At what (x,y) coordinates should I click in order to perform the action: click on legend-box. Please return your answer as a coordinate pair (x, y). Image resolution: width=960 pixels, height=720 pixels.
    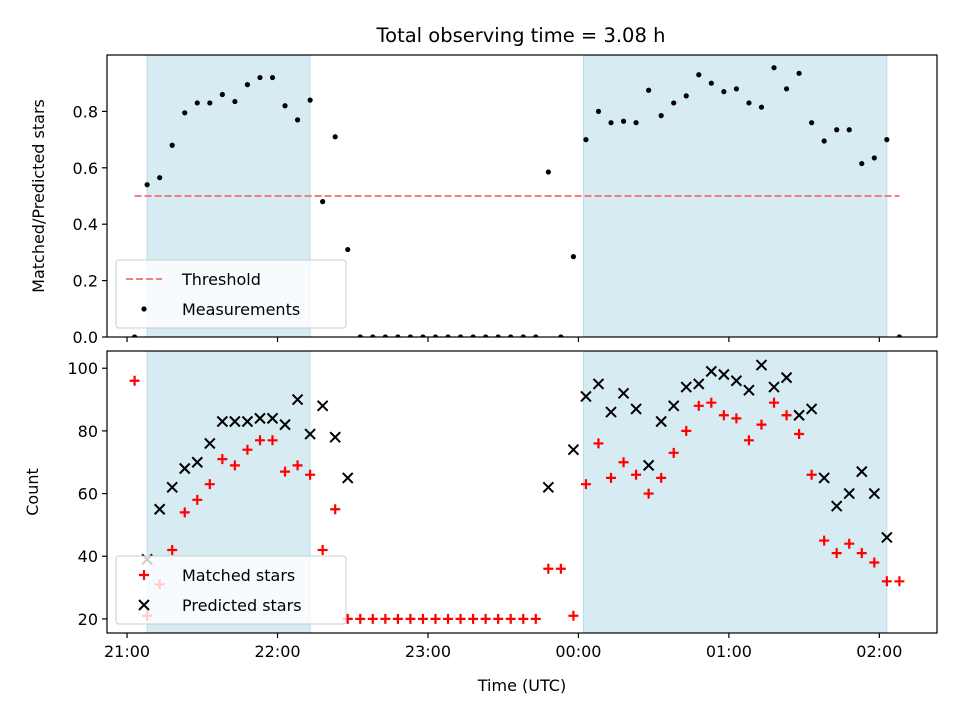
    Looking at the image, I should click on (231, 294).